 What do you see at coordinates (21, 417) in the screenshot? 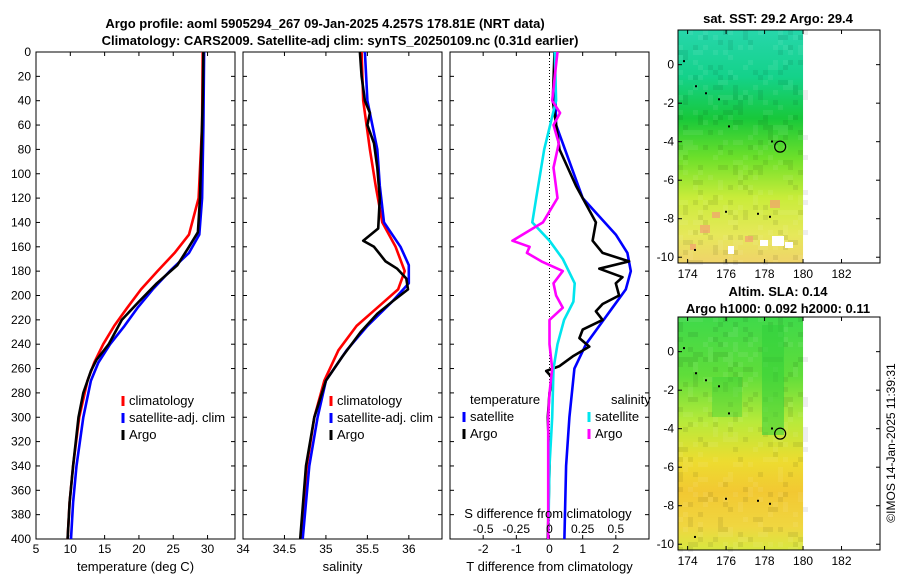
I see `depth-tick-label: 300` at bounding box center [21, 417].